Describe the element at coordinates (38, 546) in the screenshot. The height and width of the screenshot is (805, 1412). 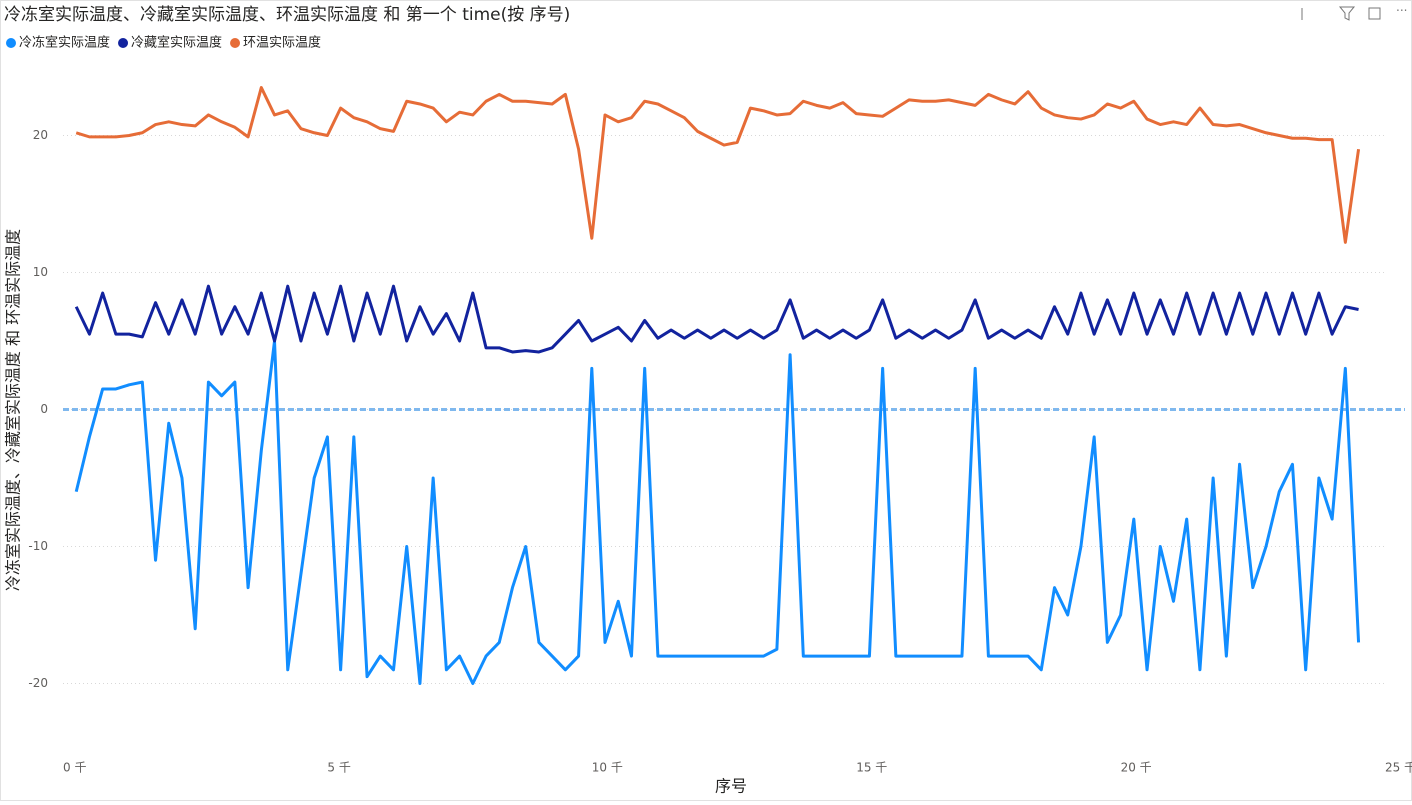
I see `y-tick-label: -10` at that location.